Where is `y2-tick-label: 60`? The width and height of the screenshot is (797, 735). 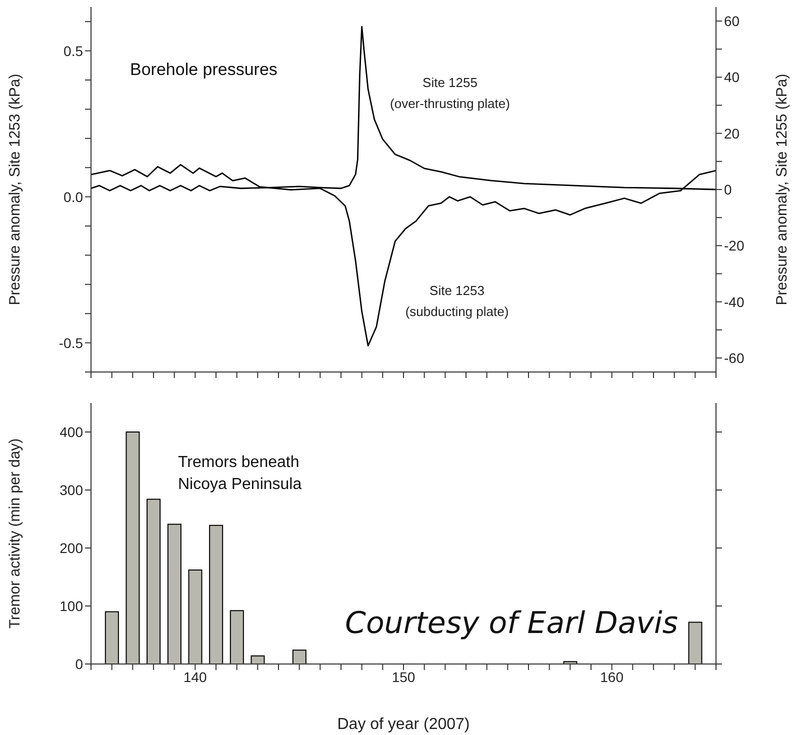
y2-tick-label: 60 is located at coordinates (732, 21).